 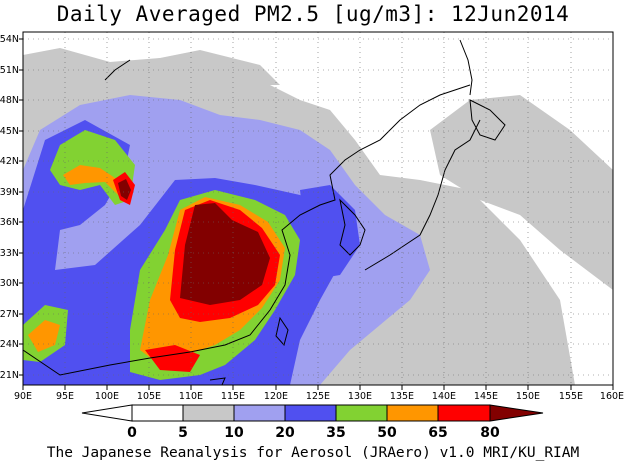 I want to click on lat-tick-label: 36N, so click(x=9, y=222).